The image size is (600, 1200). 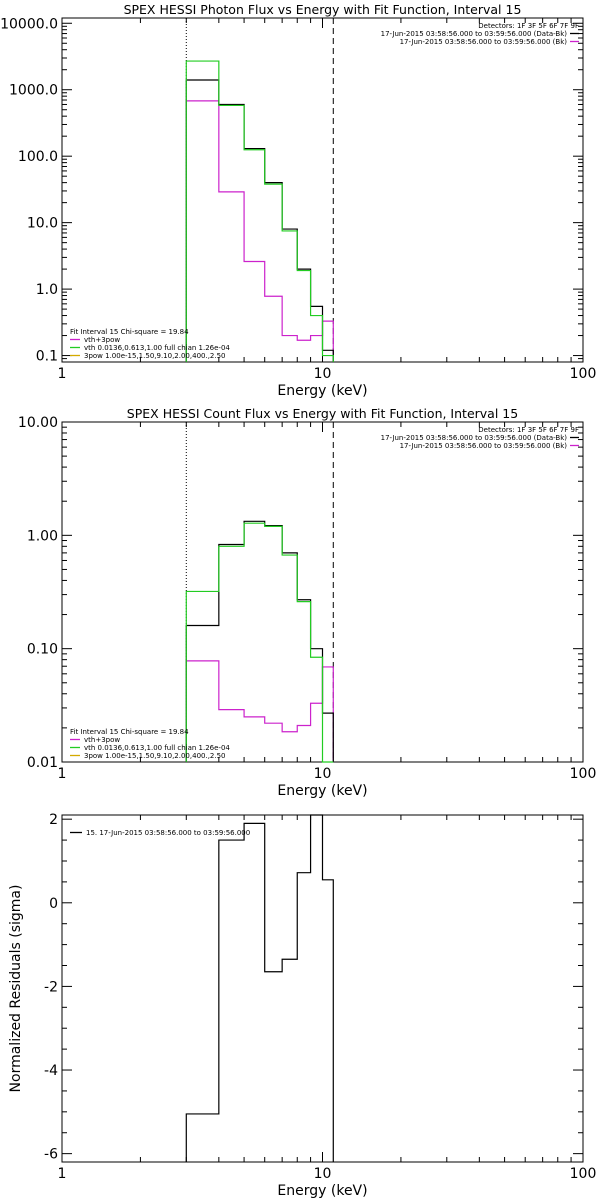 What do you see at coordinates (51, 1071) in the screenshot?
I see `y-tick-label: -4` at bounding box center [51, 1071].